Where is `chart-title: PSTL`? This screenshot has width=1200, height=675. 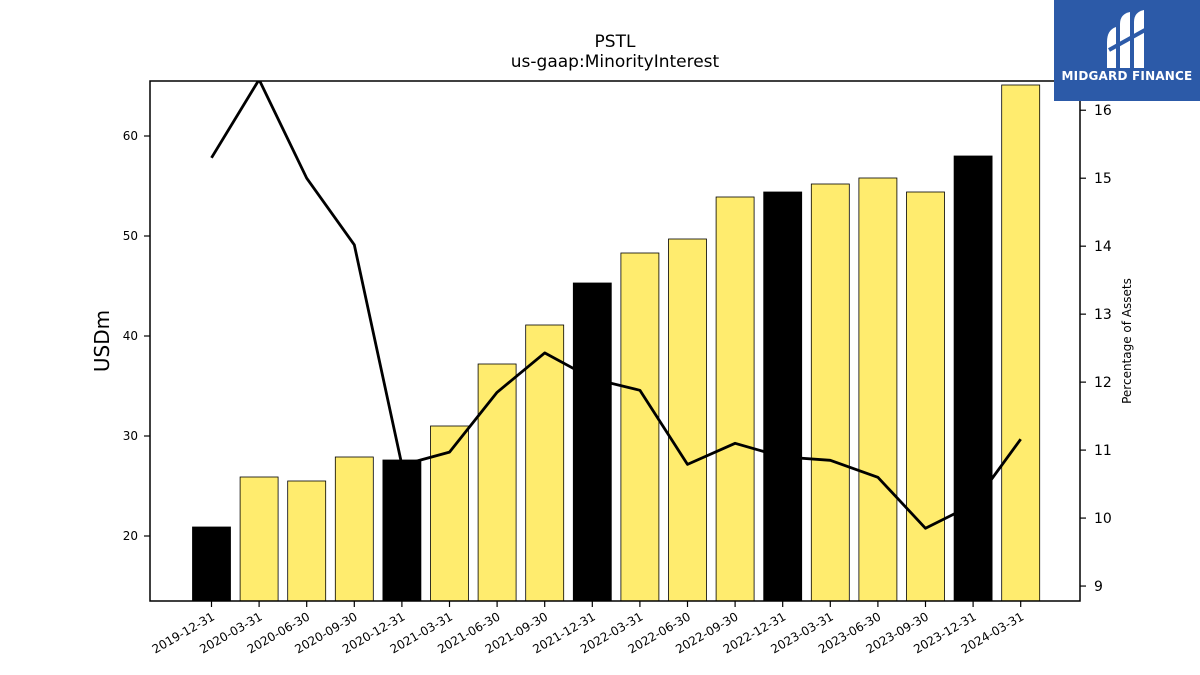 chart-title: PSTL is located at coordinates (615, 42).